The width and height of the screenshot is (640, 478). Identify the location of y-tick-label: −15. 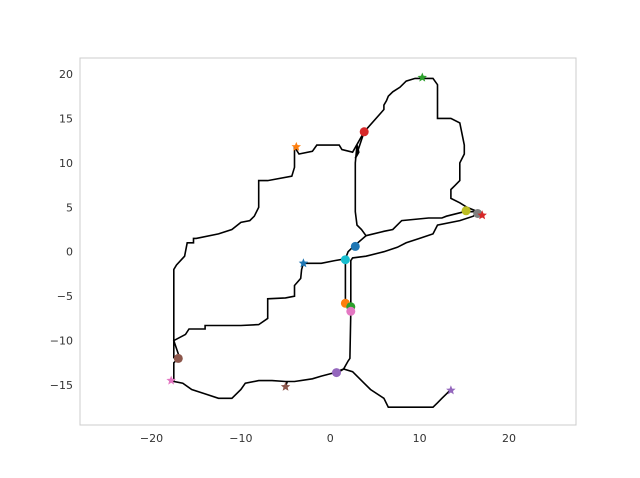
(61, 385).